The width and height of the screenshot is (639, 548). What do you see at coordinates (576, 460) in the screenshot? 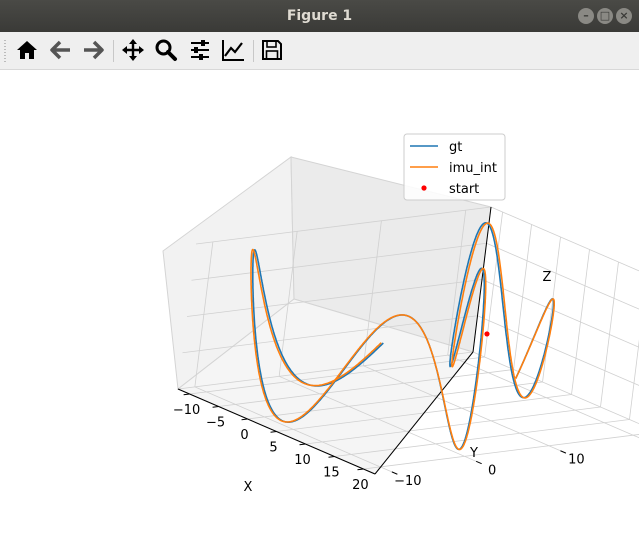
I see `y-tick-label: 10` at bounding box center [576, 460].